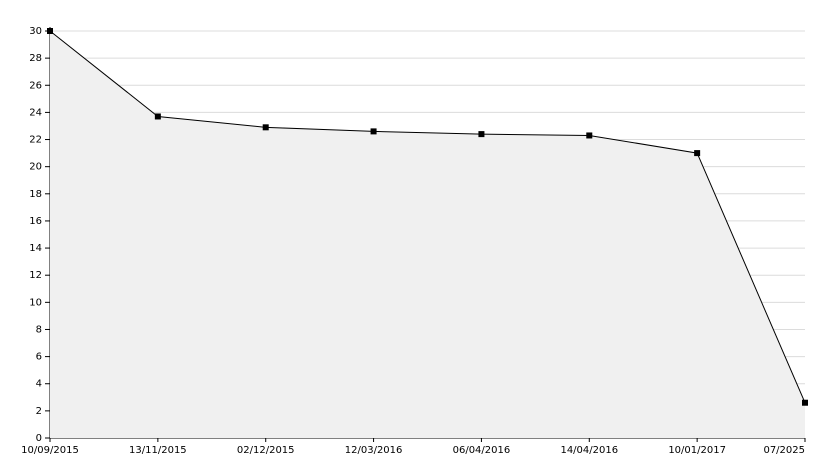  I want to click on y-tick-label: 18, so click(35, 194).